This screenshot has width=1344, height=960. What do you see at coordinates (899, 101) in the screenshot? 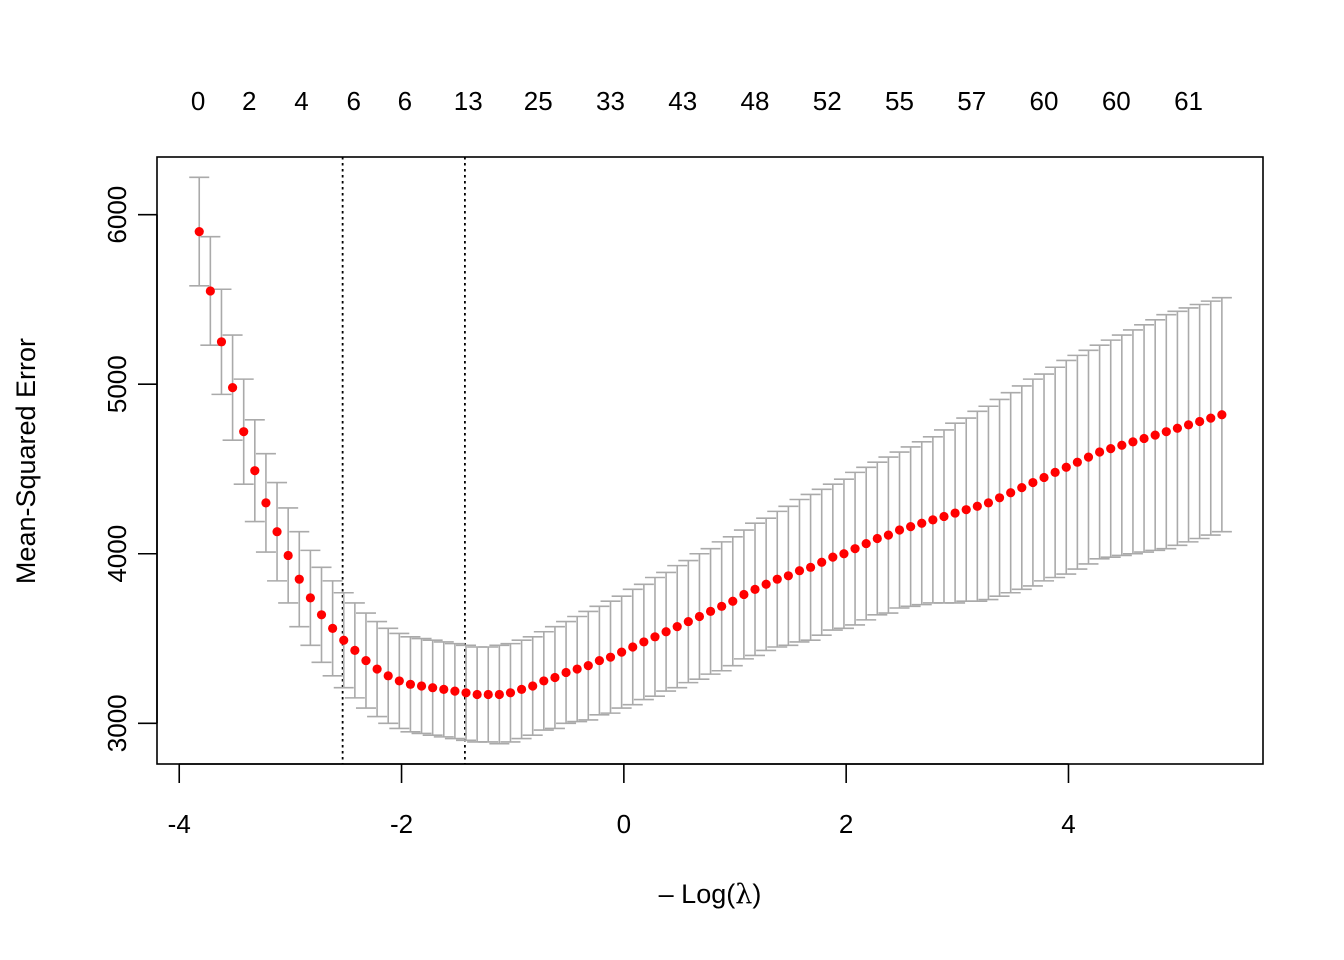
I see `top-axis-label: 55` at bounding box center [899, 101].